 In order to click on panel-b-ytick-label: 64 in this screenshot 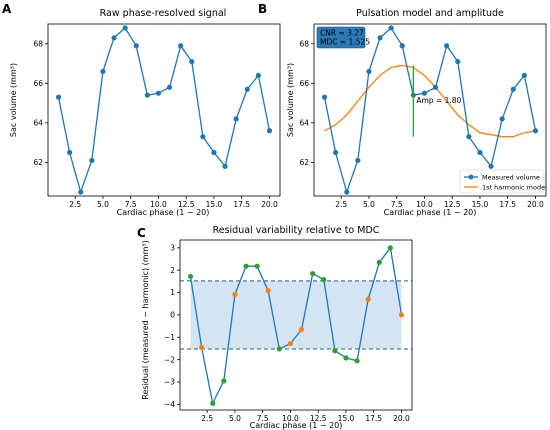, I will do `click(304, 122)`.